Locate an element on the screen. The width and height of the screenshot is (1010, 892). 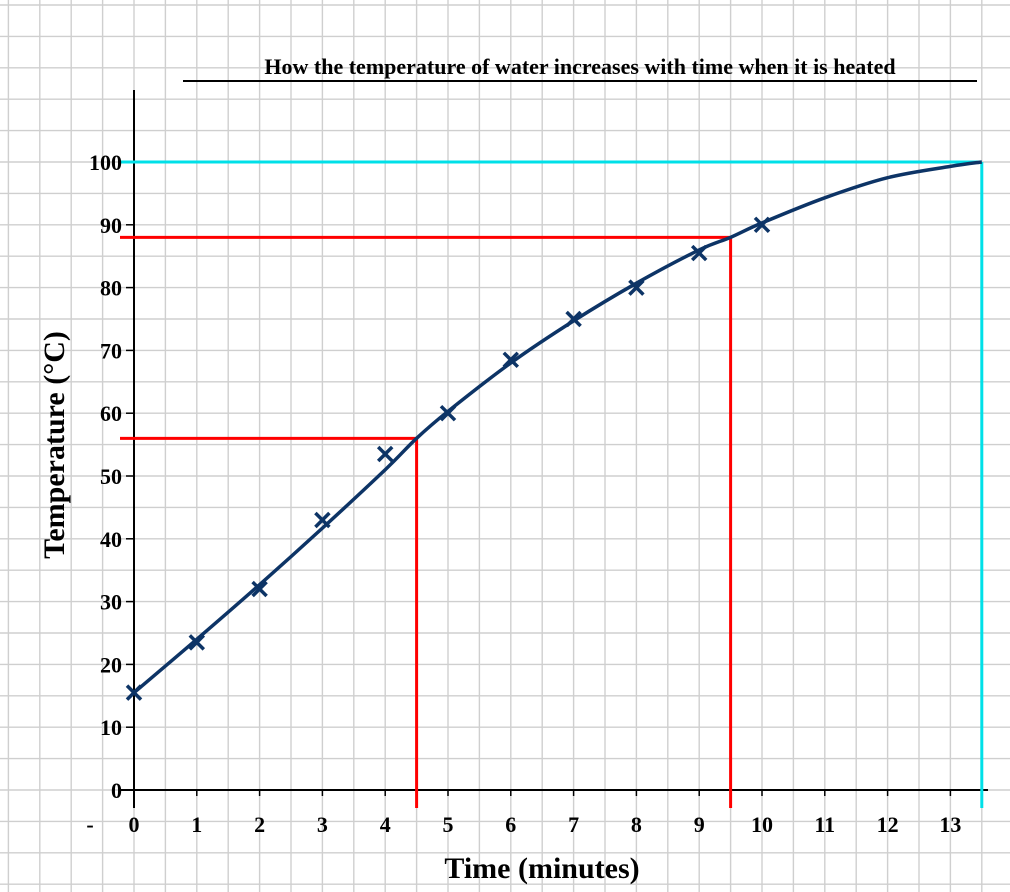
y-tick-label: 80 is located at coordinates (111, 288).